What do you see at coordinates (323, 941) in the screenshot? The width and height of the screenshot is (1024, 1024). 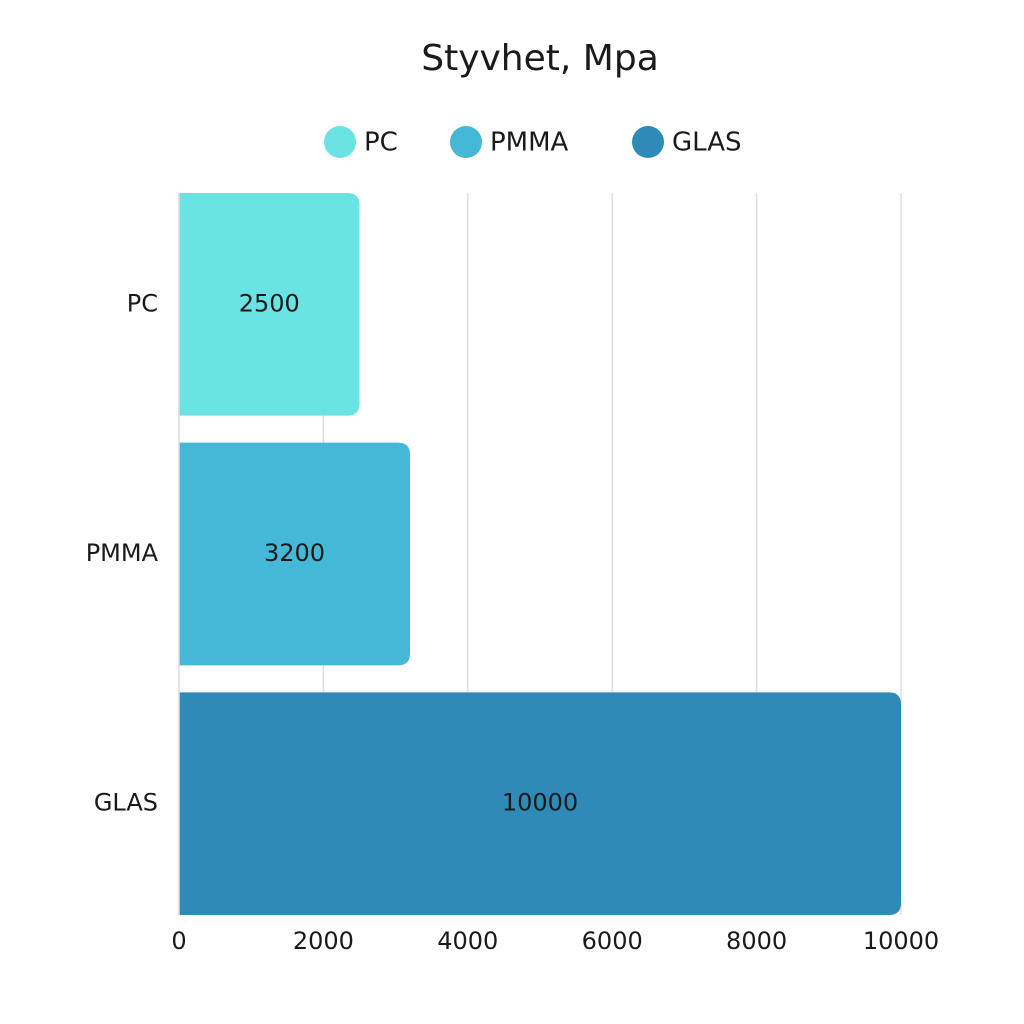 I see `x-tick-label: 2000` at bounding box center [323, 941].